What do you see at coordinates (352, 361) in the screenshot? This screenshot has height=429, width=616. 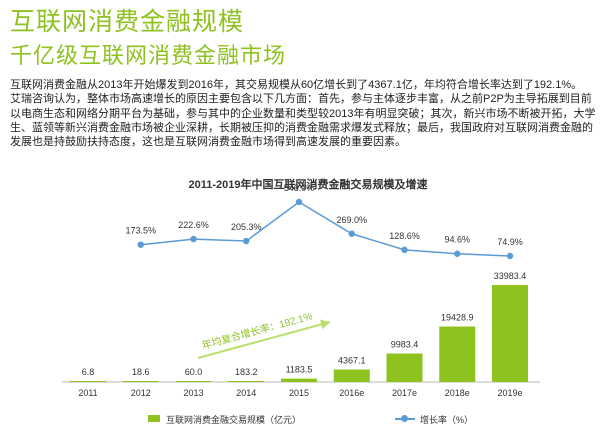 I see `bar-value-label: 4367.1` at bounding box center [352, 361].